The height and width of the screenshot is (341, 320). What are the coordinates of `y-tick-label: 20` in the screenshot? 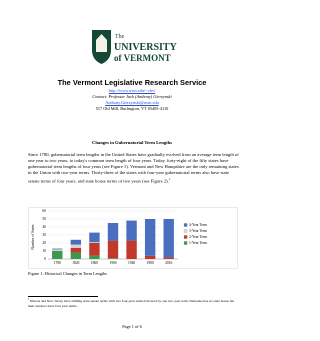 It's located at (44, 243).